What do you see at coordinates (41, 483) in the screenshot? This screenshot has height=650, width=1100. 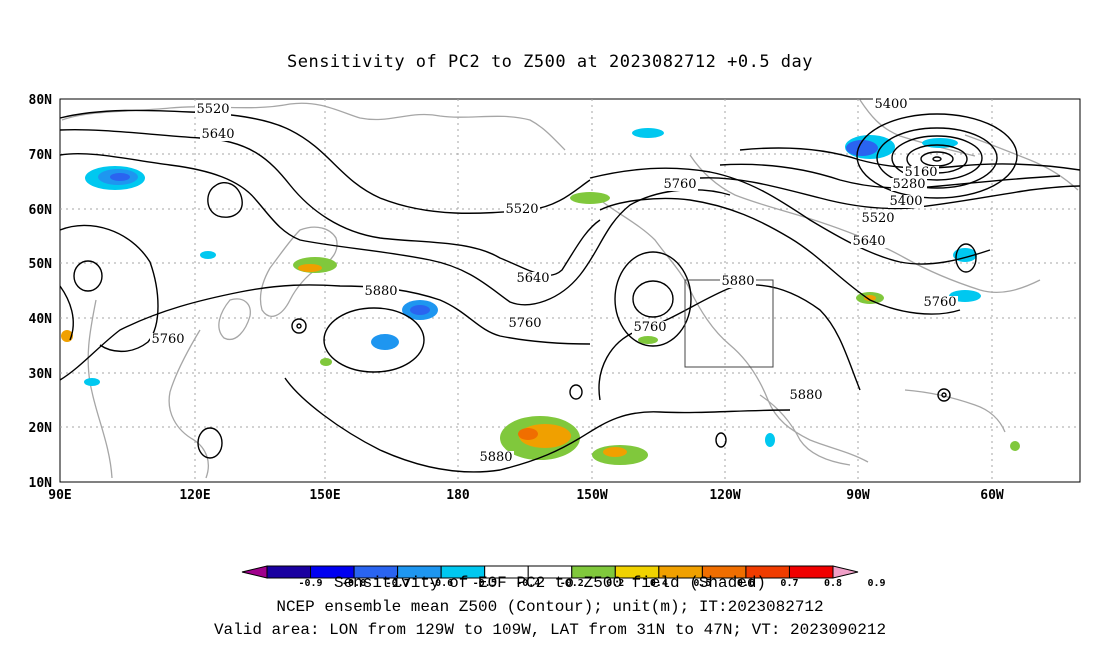 I see `lat-label-10n: 10N` at bounding box center [41, 483].